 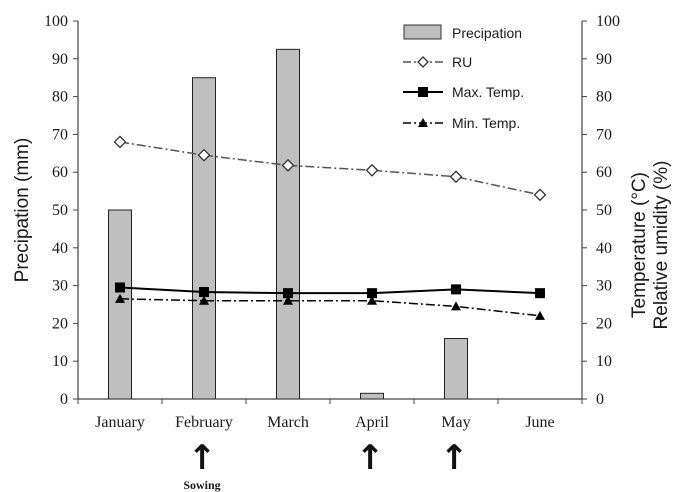 What do you see at coordinates (604, 248) in the screenshot?
I see `right-tick-label: 40` at bounding box center [604, 248].